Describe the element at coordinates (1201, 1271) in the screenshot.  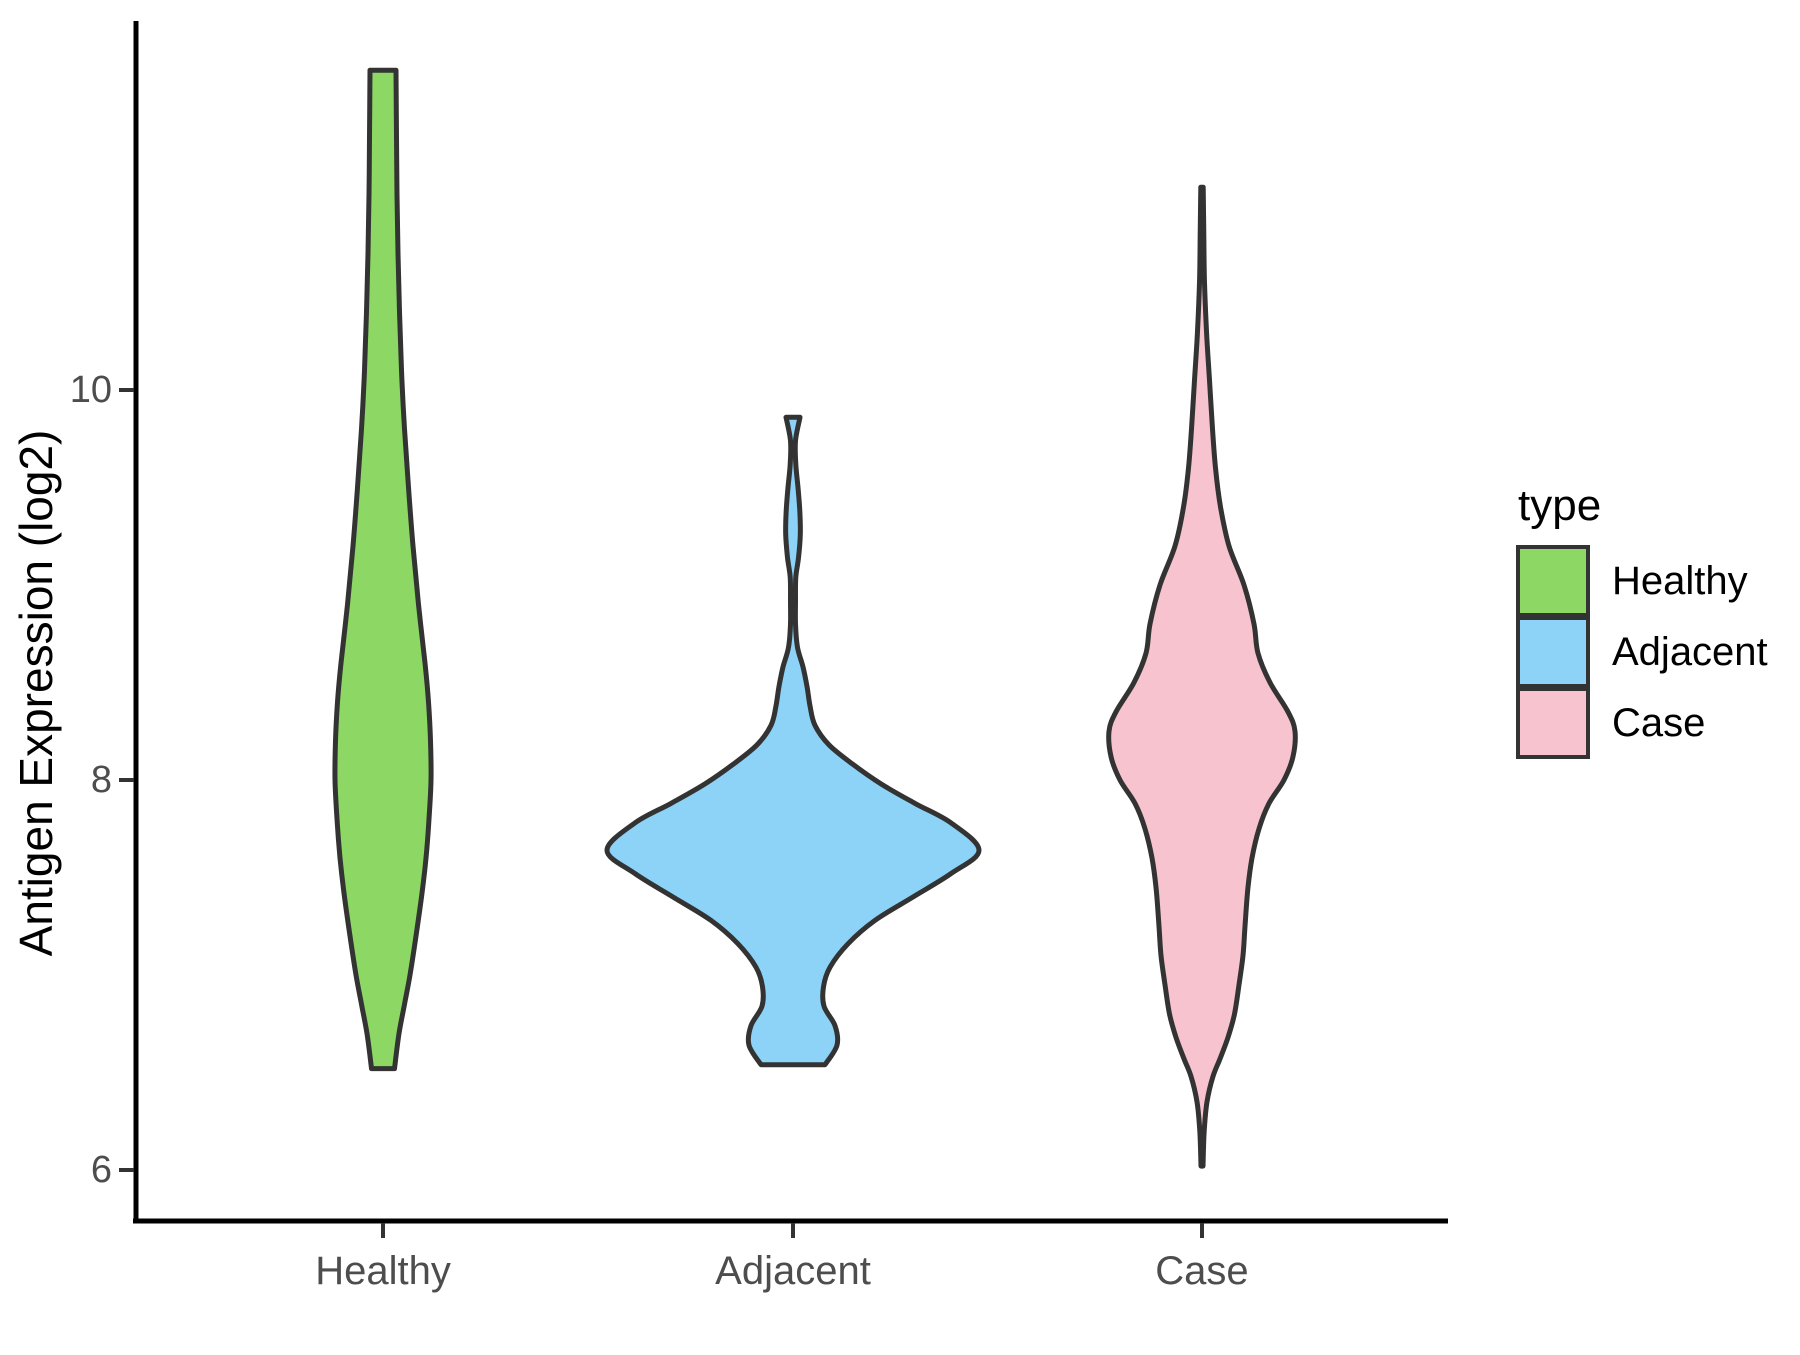
I see `x-label-case: Case` at that location.